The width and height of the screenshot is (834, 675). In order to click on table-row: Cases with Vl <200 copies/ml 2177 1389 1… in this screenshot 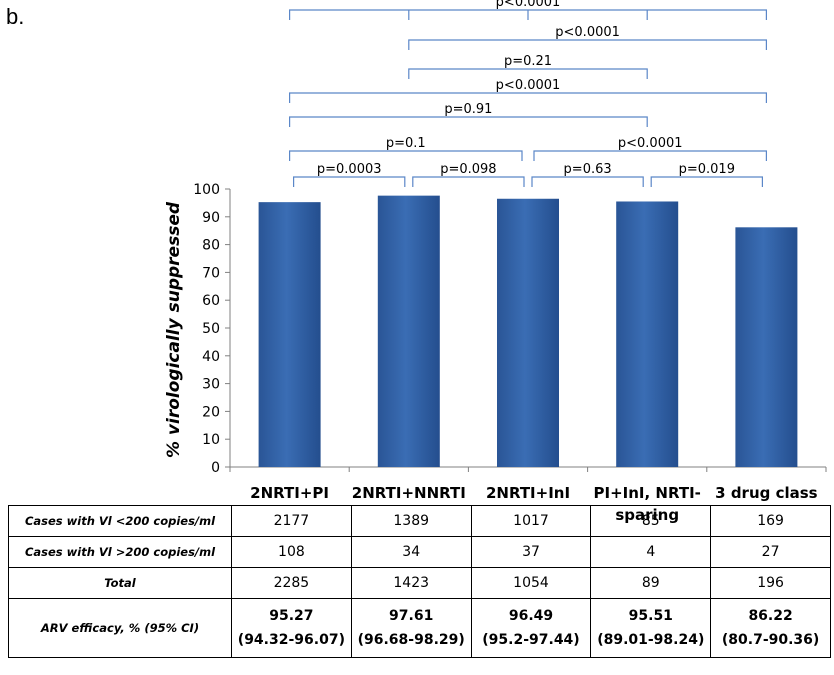, I will do `click(419, 521)`.